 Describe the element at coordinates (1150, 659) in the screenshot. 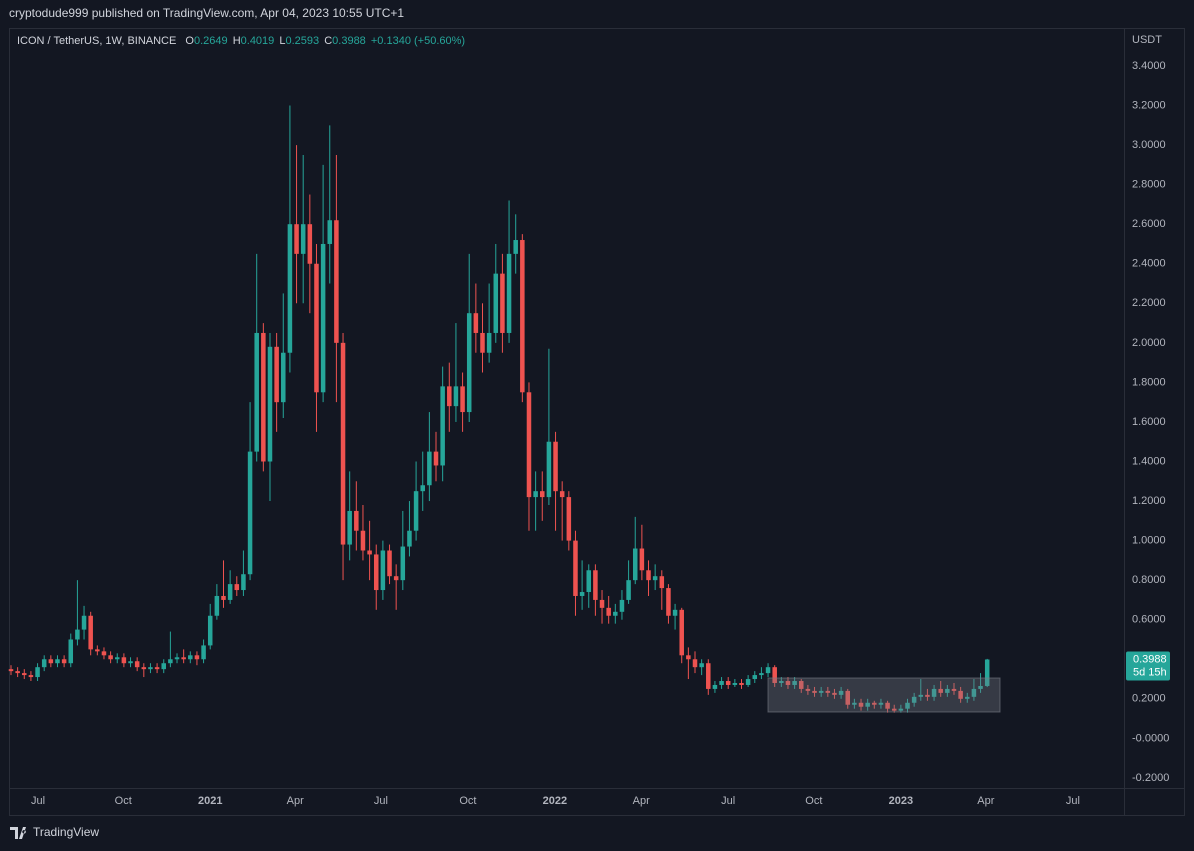

I see `last-price-label: 0.3988` at that location.